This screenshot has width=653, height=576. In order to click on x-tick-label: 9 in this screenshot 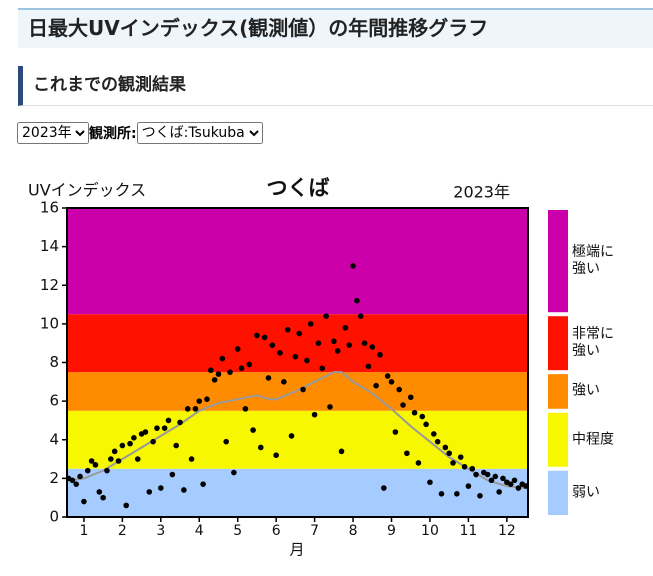, I will do `click(391, 531)`.